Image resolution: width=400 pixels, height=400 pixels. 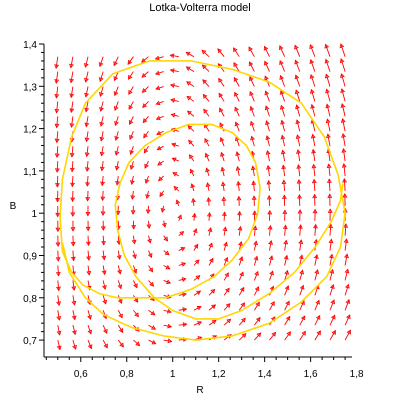 What do you see at coordinates (30, 87) in the screenshot?
I see `y-tick-label: 1,3` at bounding box center [30, 87].